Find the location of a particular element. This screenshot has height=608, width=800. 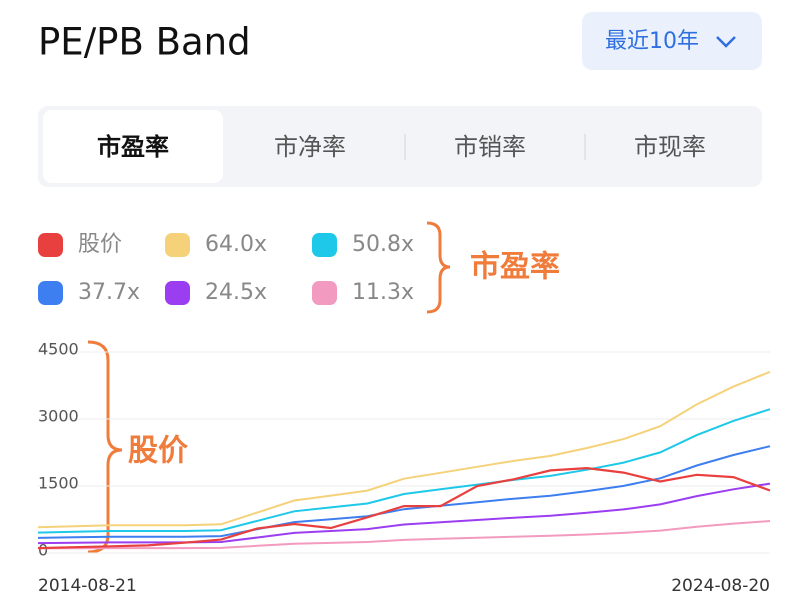

page-title: PE/PB Band is located at coordinates (144, 42).